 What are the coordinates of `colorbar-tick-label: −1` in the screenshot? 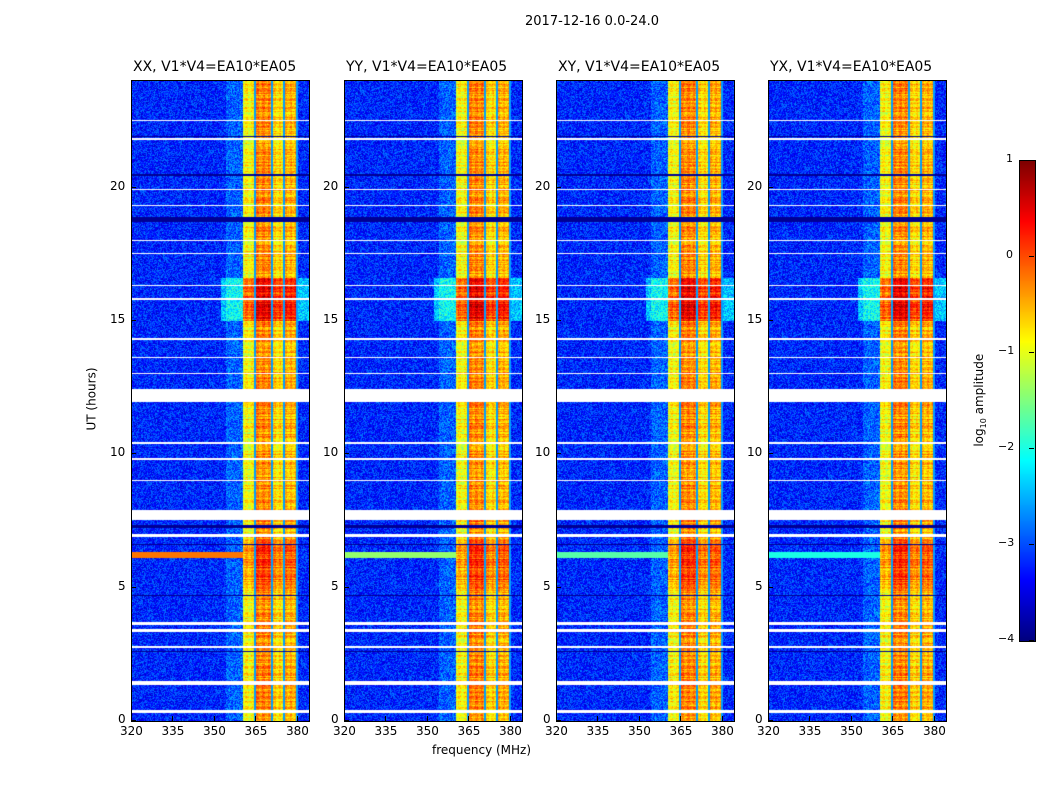 It's located at (1006, 350).